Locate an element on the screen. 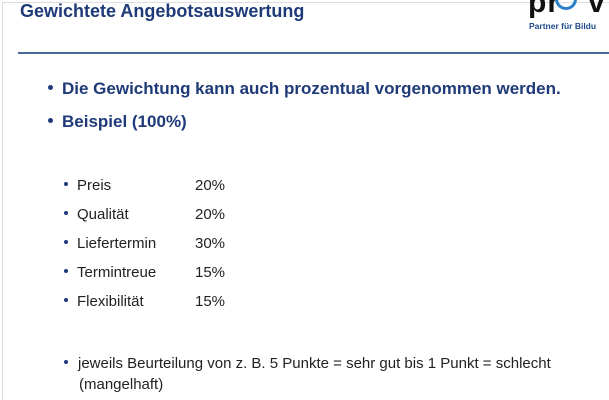 This screenshot has height=400, width=609. criterion-item: Liefertermin 30% is located at coordinates (144, 243).